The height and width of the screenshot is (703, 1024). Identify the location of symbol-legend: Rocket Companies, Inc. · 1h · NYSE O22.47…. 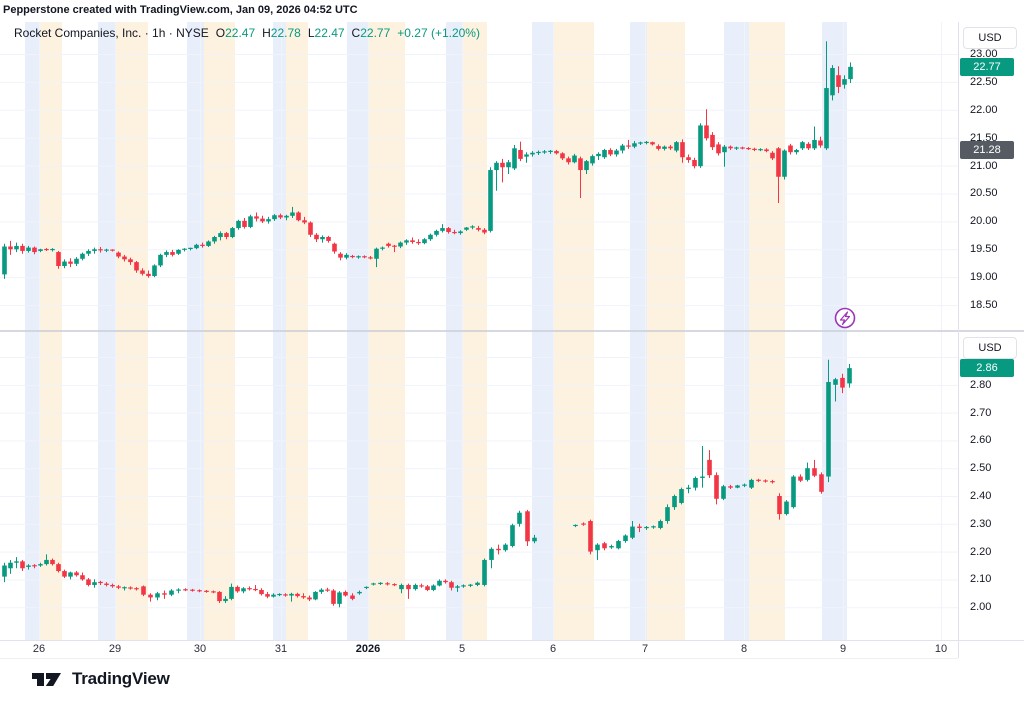
(247, 33).